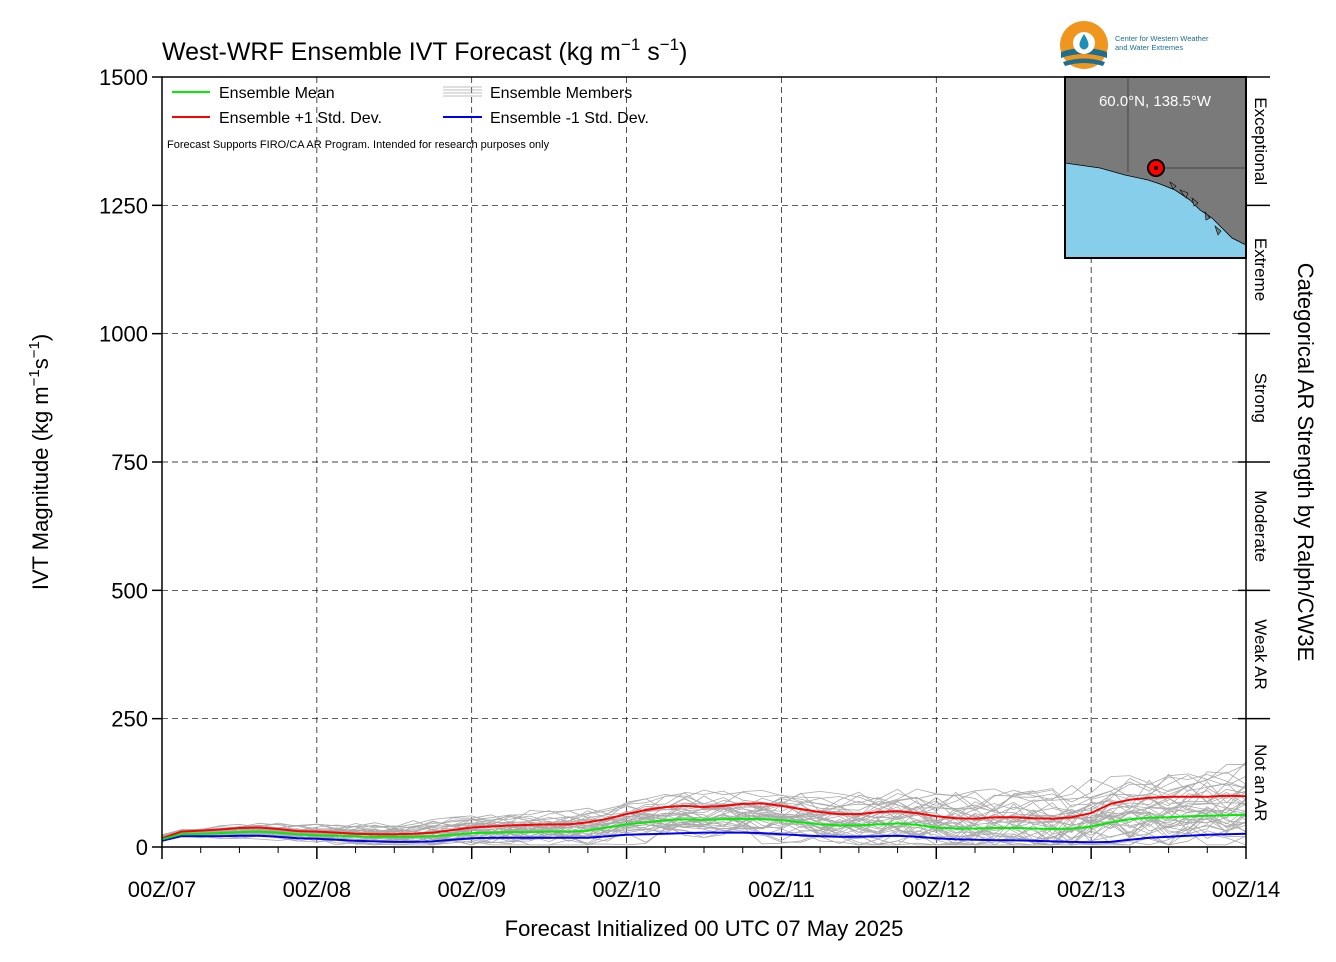  I want to click on location-marker-dot, so click(1156, 168).